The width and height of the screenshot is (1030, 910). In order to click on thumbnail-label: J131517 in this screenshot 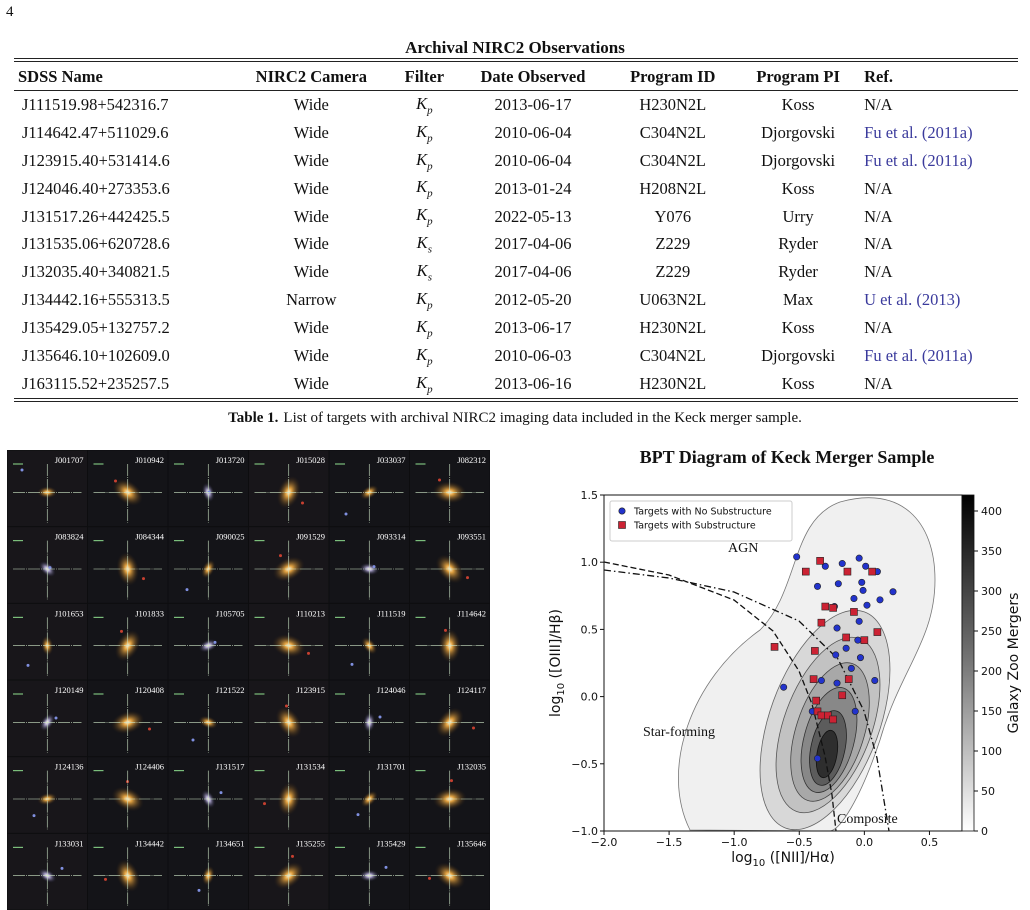, I will do `click(230, 767)`.